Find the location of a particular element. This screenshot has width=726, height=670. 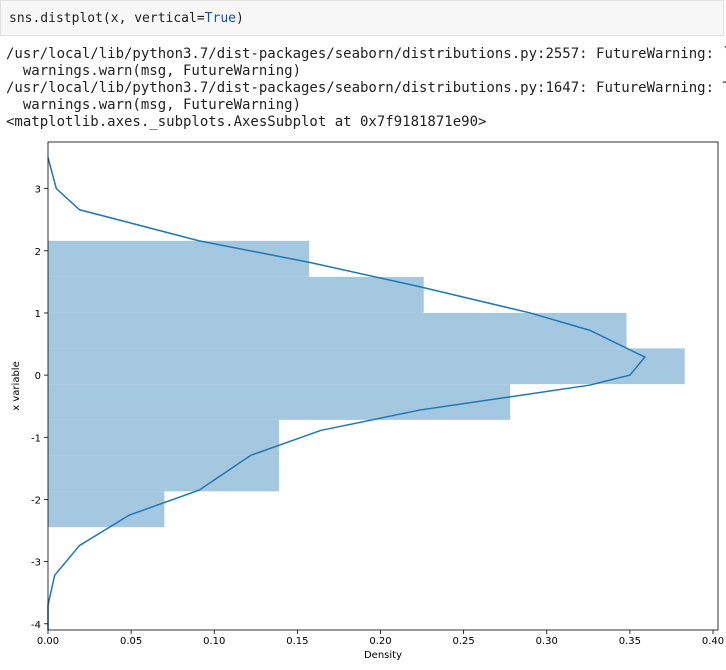

y-axis-label: x variable is located at coordinates (16, 385).